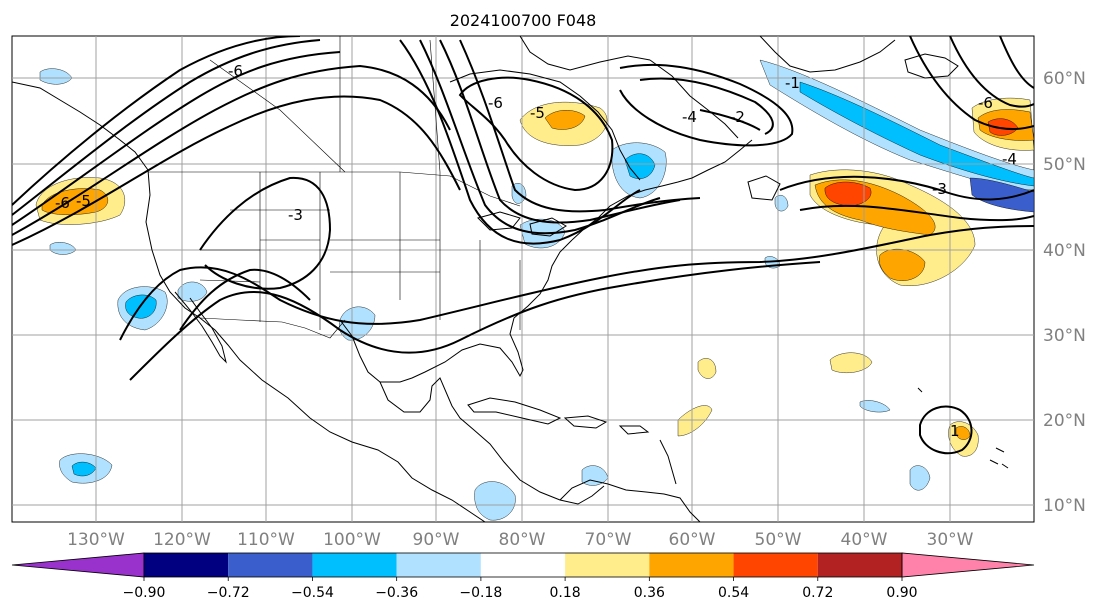 Image resolution: width=1105 pixels, height=615 pixels. What do you see at coordinates (312, 593) in the screenshot?
I see `colorbar-tick-label: −0.54` at bounding box center [312, 593].